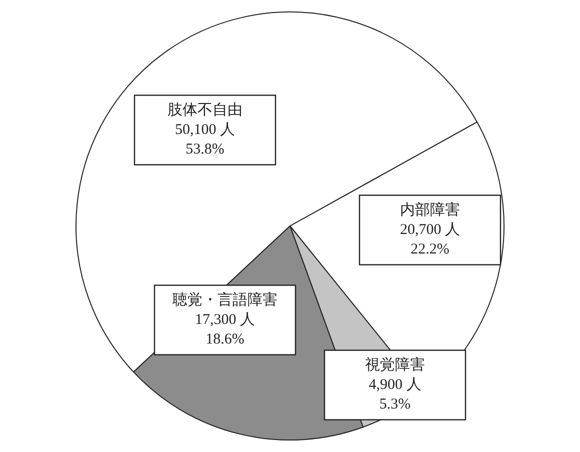 This screenshot has height=452, width=580. What do you see at coordinates (225, 299) in the screenshot?
I see `slice-label: 聴覚・言語障害` at bounding box center [225, 299].